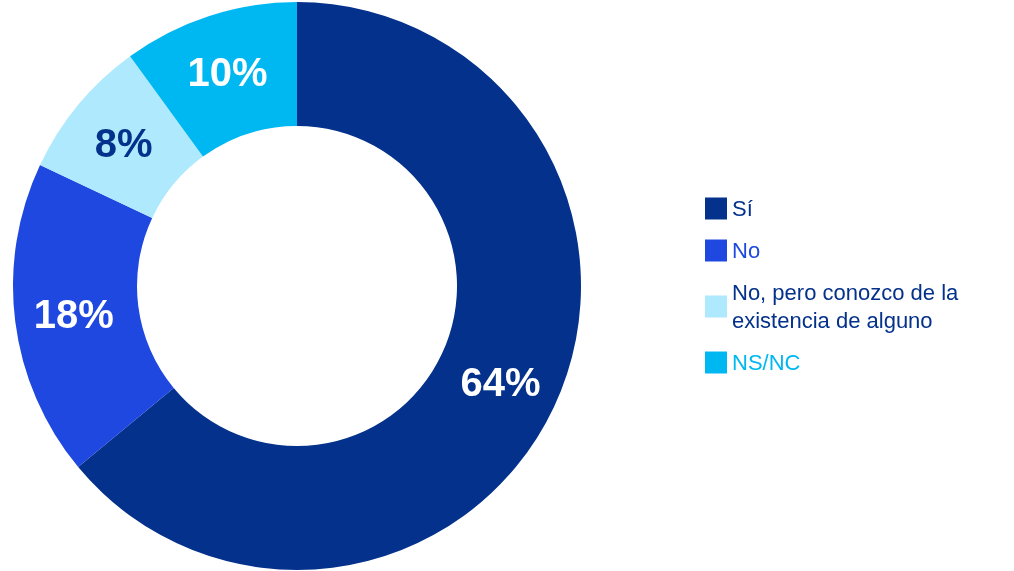 This screenshot has height=571, width=1014. Describe the element at coordinates (848, 306) in the screenshot. I see `legend-label: No, pero conozco de la existencia de alguno` at that location.